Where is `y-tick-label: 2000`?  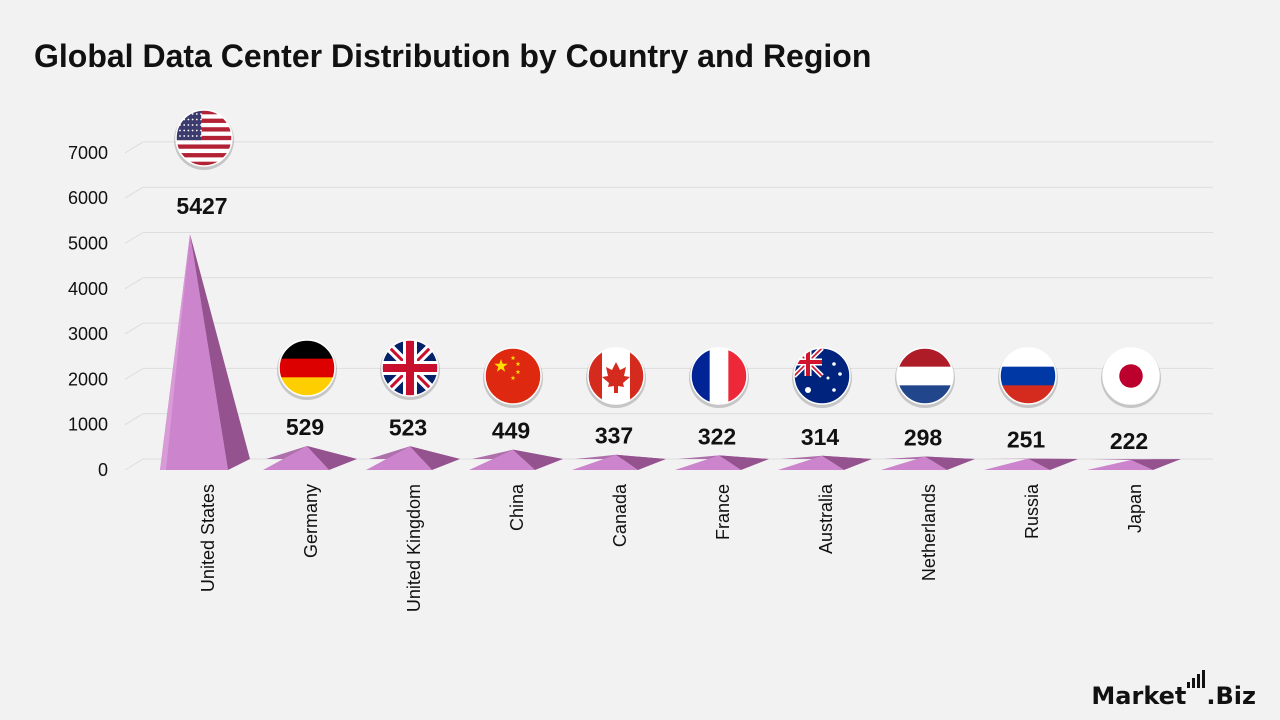 y-tick-label: 2000 is located at coordinates (88, 379).